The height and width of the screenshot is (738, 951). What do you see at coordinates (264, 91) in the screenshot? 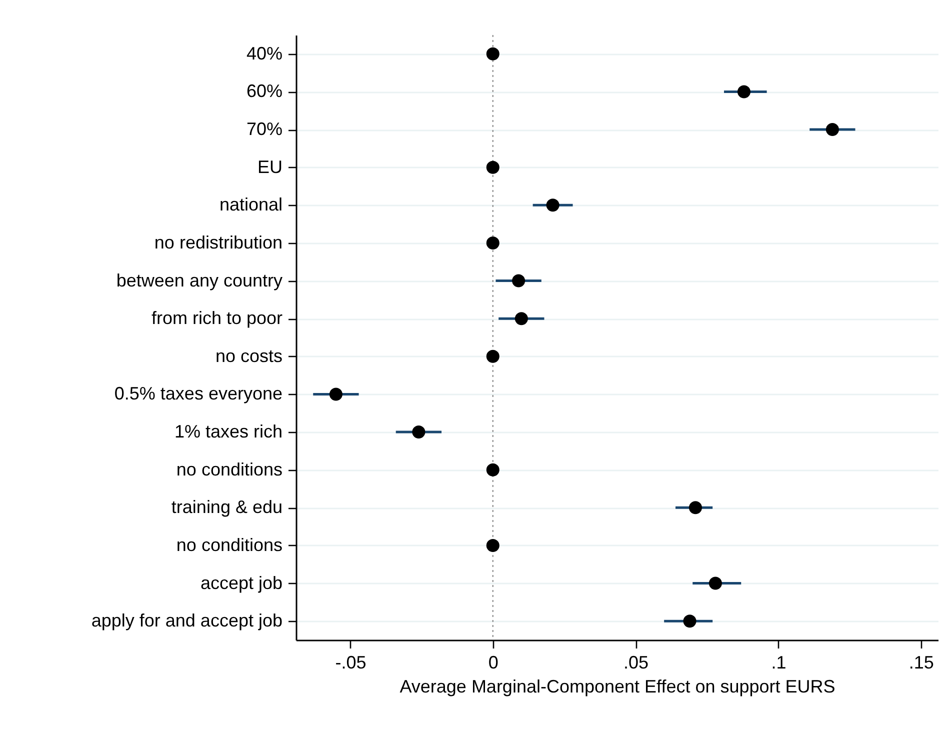
I see `y-tick-label: 60%` at bounding box center [264, 91].